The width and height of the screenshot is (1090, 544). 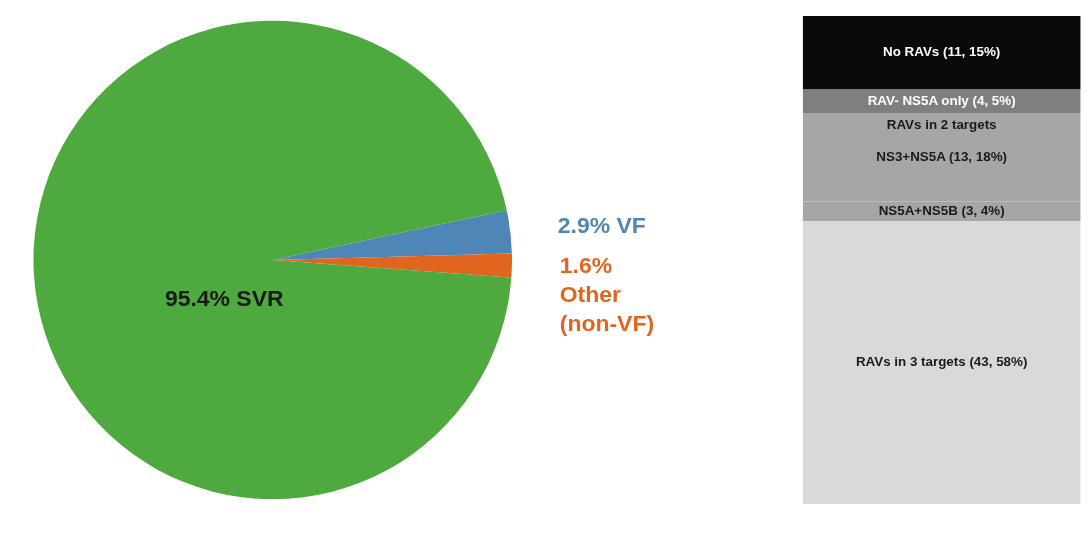 What do you see at coordinates (942, 157) in the screenshot?
I see `data-label: NS3+NS5A (13, 18%)` at bounding box center [942, 157].